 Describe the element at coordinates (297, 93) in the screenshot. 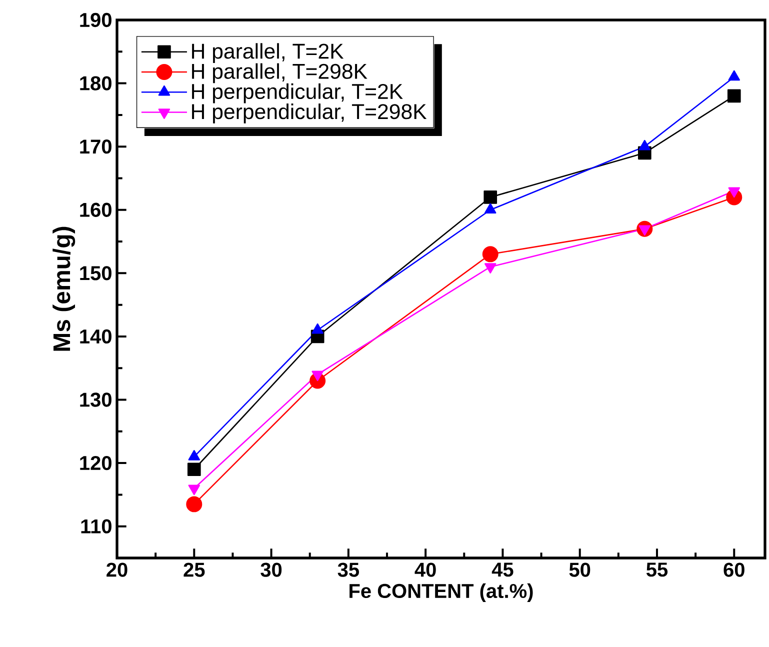

I see `legend-label: H perpendicular, T=2K` at that location.